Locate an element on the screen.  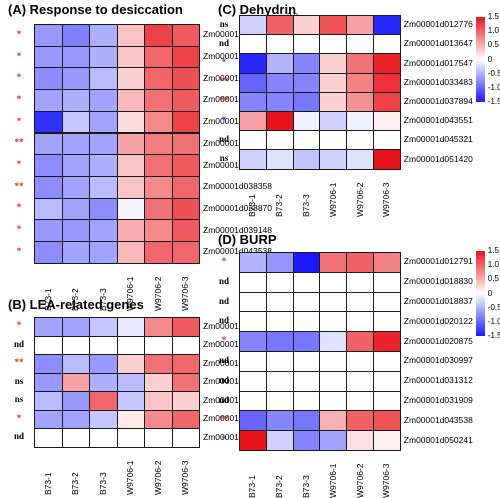
gene-label: Zm00001d038358 is located at coordinates (237, 186).